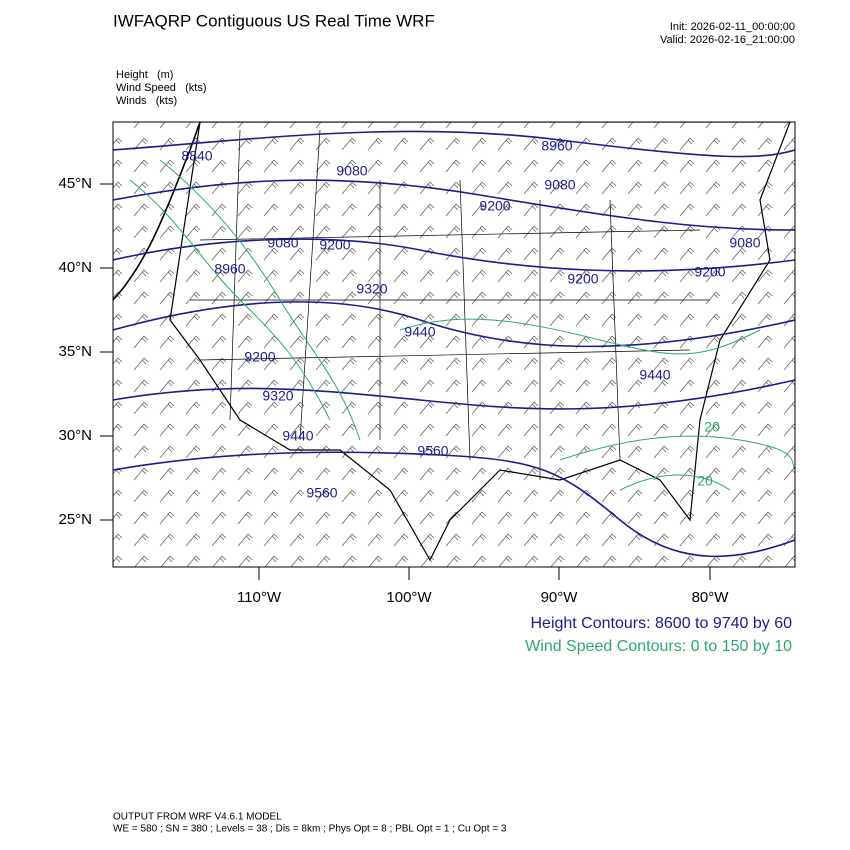  What do you see at coordinates (732, 27) in the screenshot?
I see `init-time: Init: 2026-02-11_00:00:00` at bounding box center [732, 27].